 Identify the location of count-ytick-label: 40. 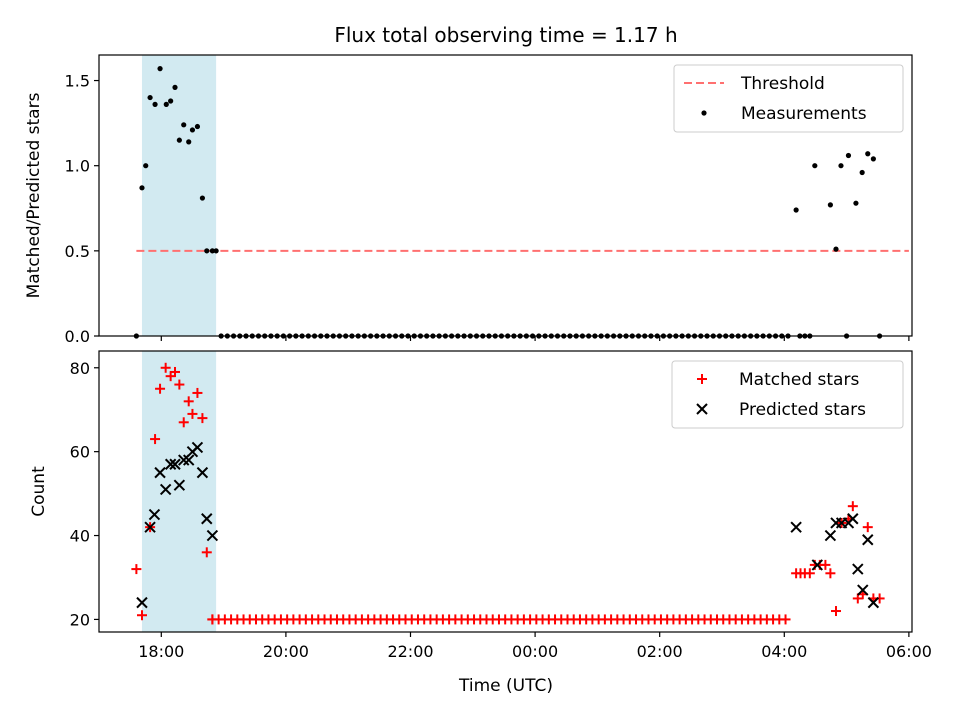
(80, 536).